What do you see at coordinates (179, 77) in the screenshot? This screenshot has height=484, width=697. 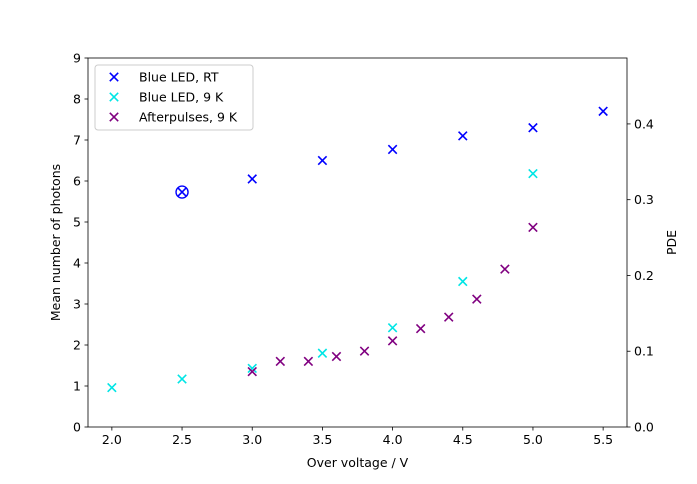 I see `legend-label-0: Blue LED, RT` at bounding box center [179, 77].